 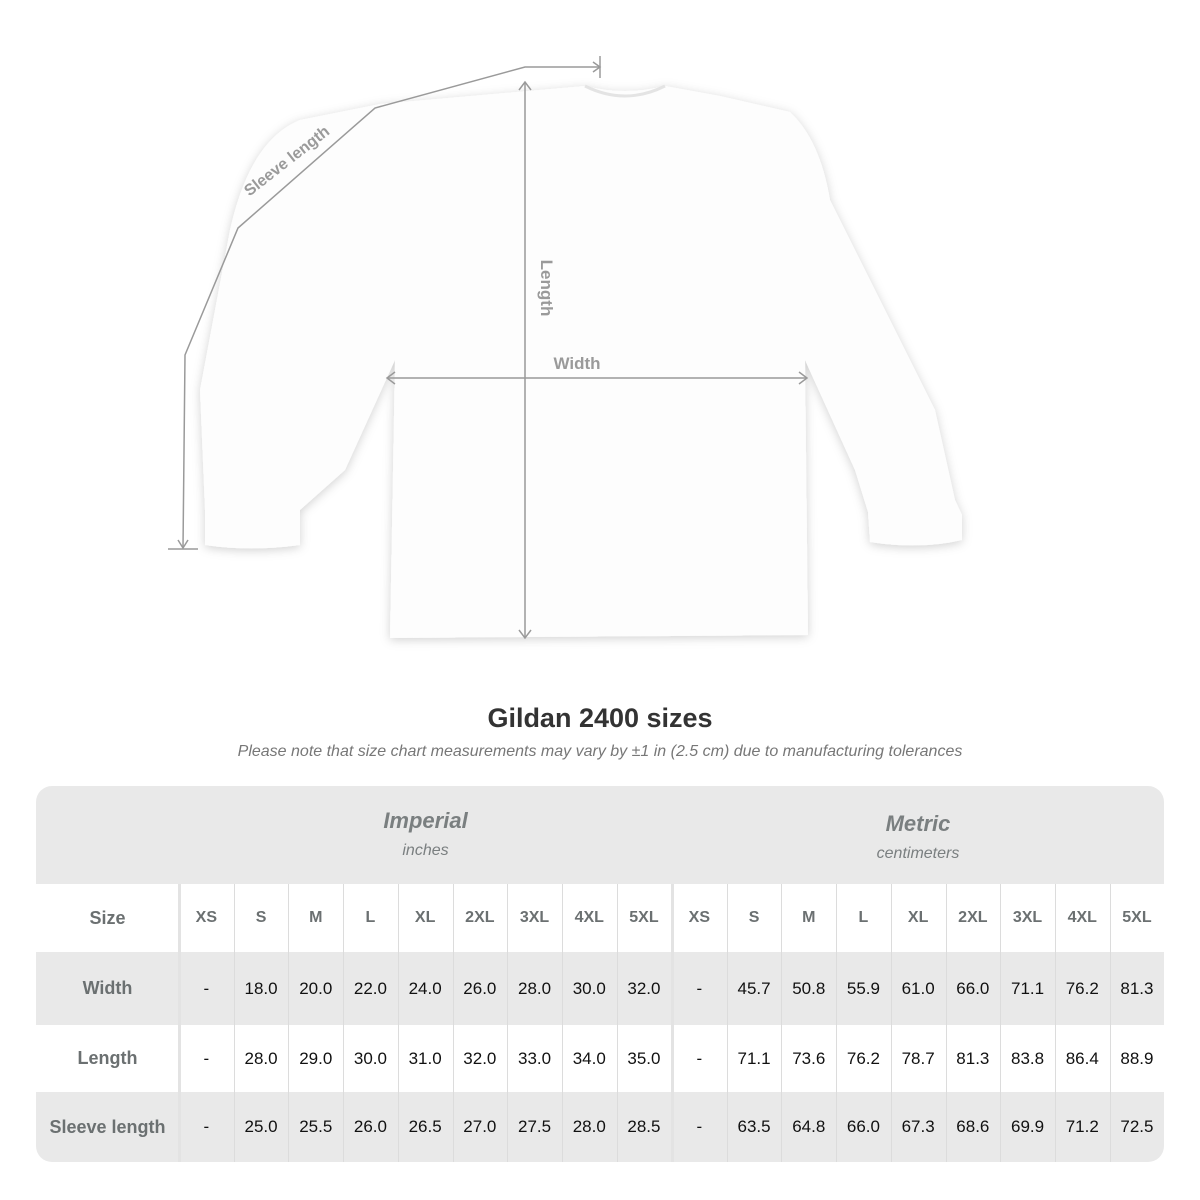 What do you see at coordinates (534, 1058) in the screenshot?
I see `imperial-value: 33.0` at bounding box center [534, 1058].